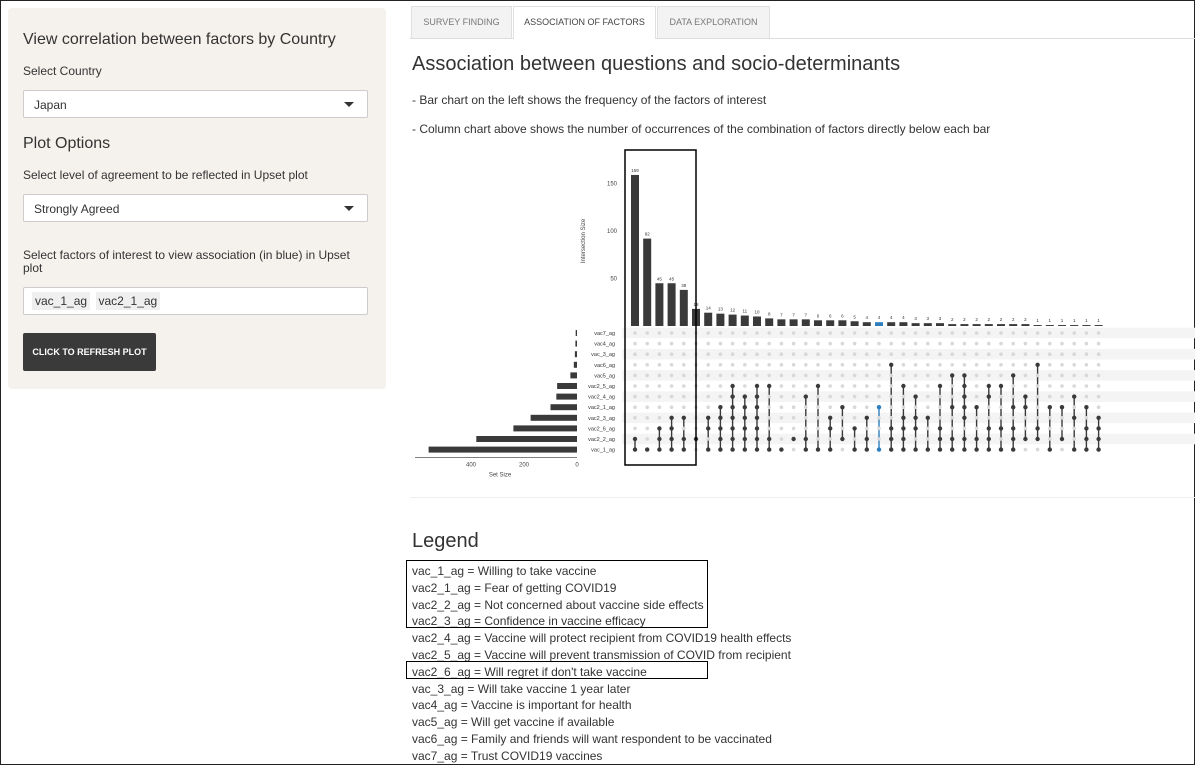 Image resolution: width=1195 pixels, height=765 pixels. Describe the element at coordinates (195, 104) in the screenshot. I see `country-select: Japan` at that location.